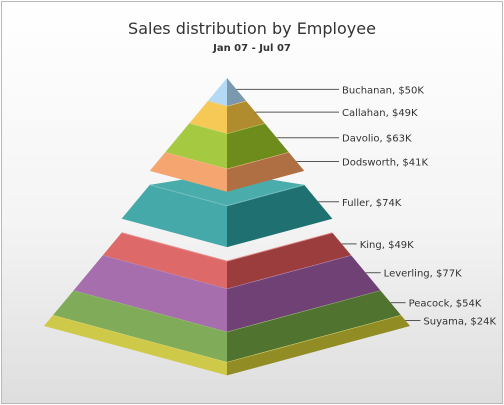  I want to click on data-label-davolio: Davolio, $63K, so click(377, 139).